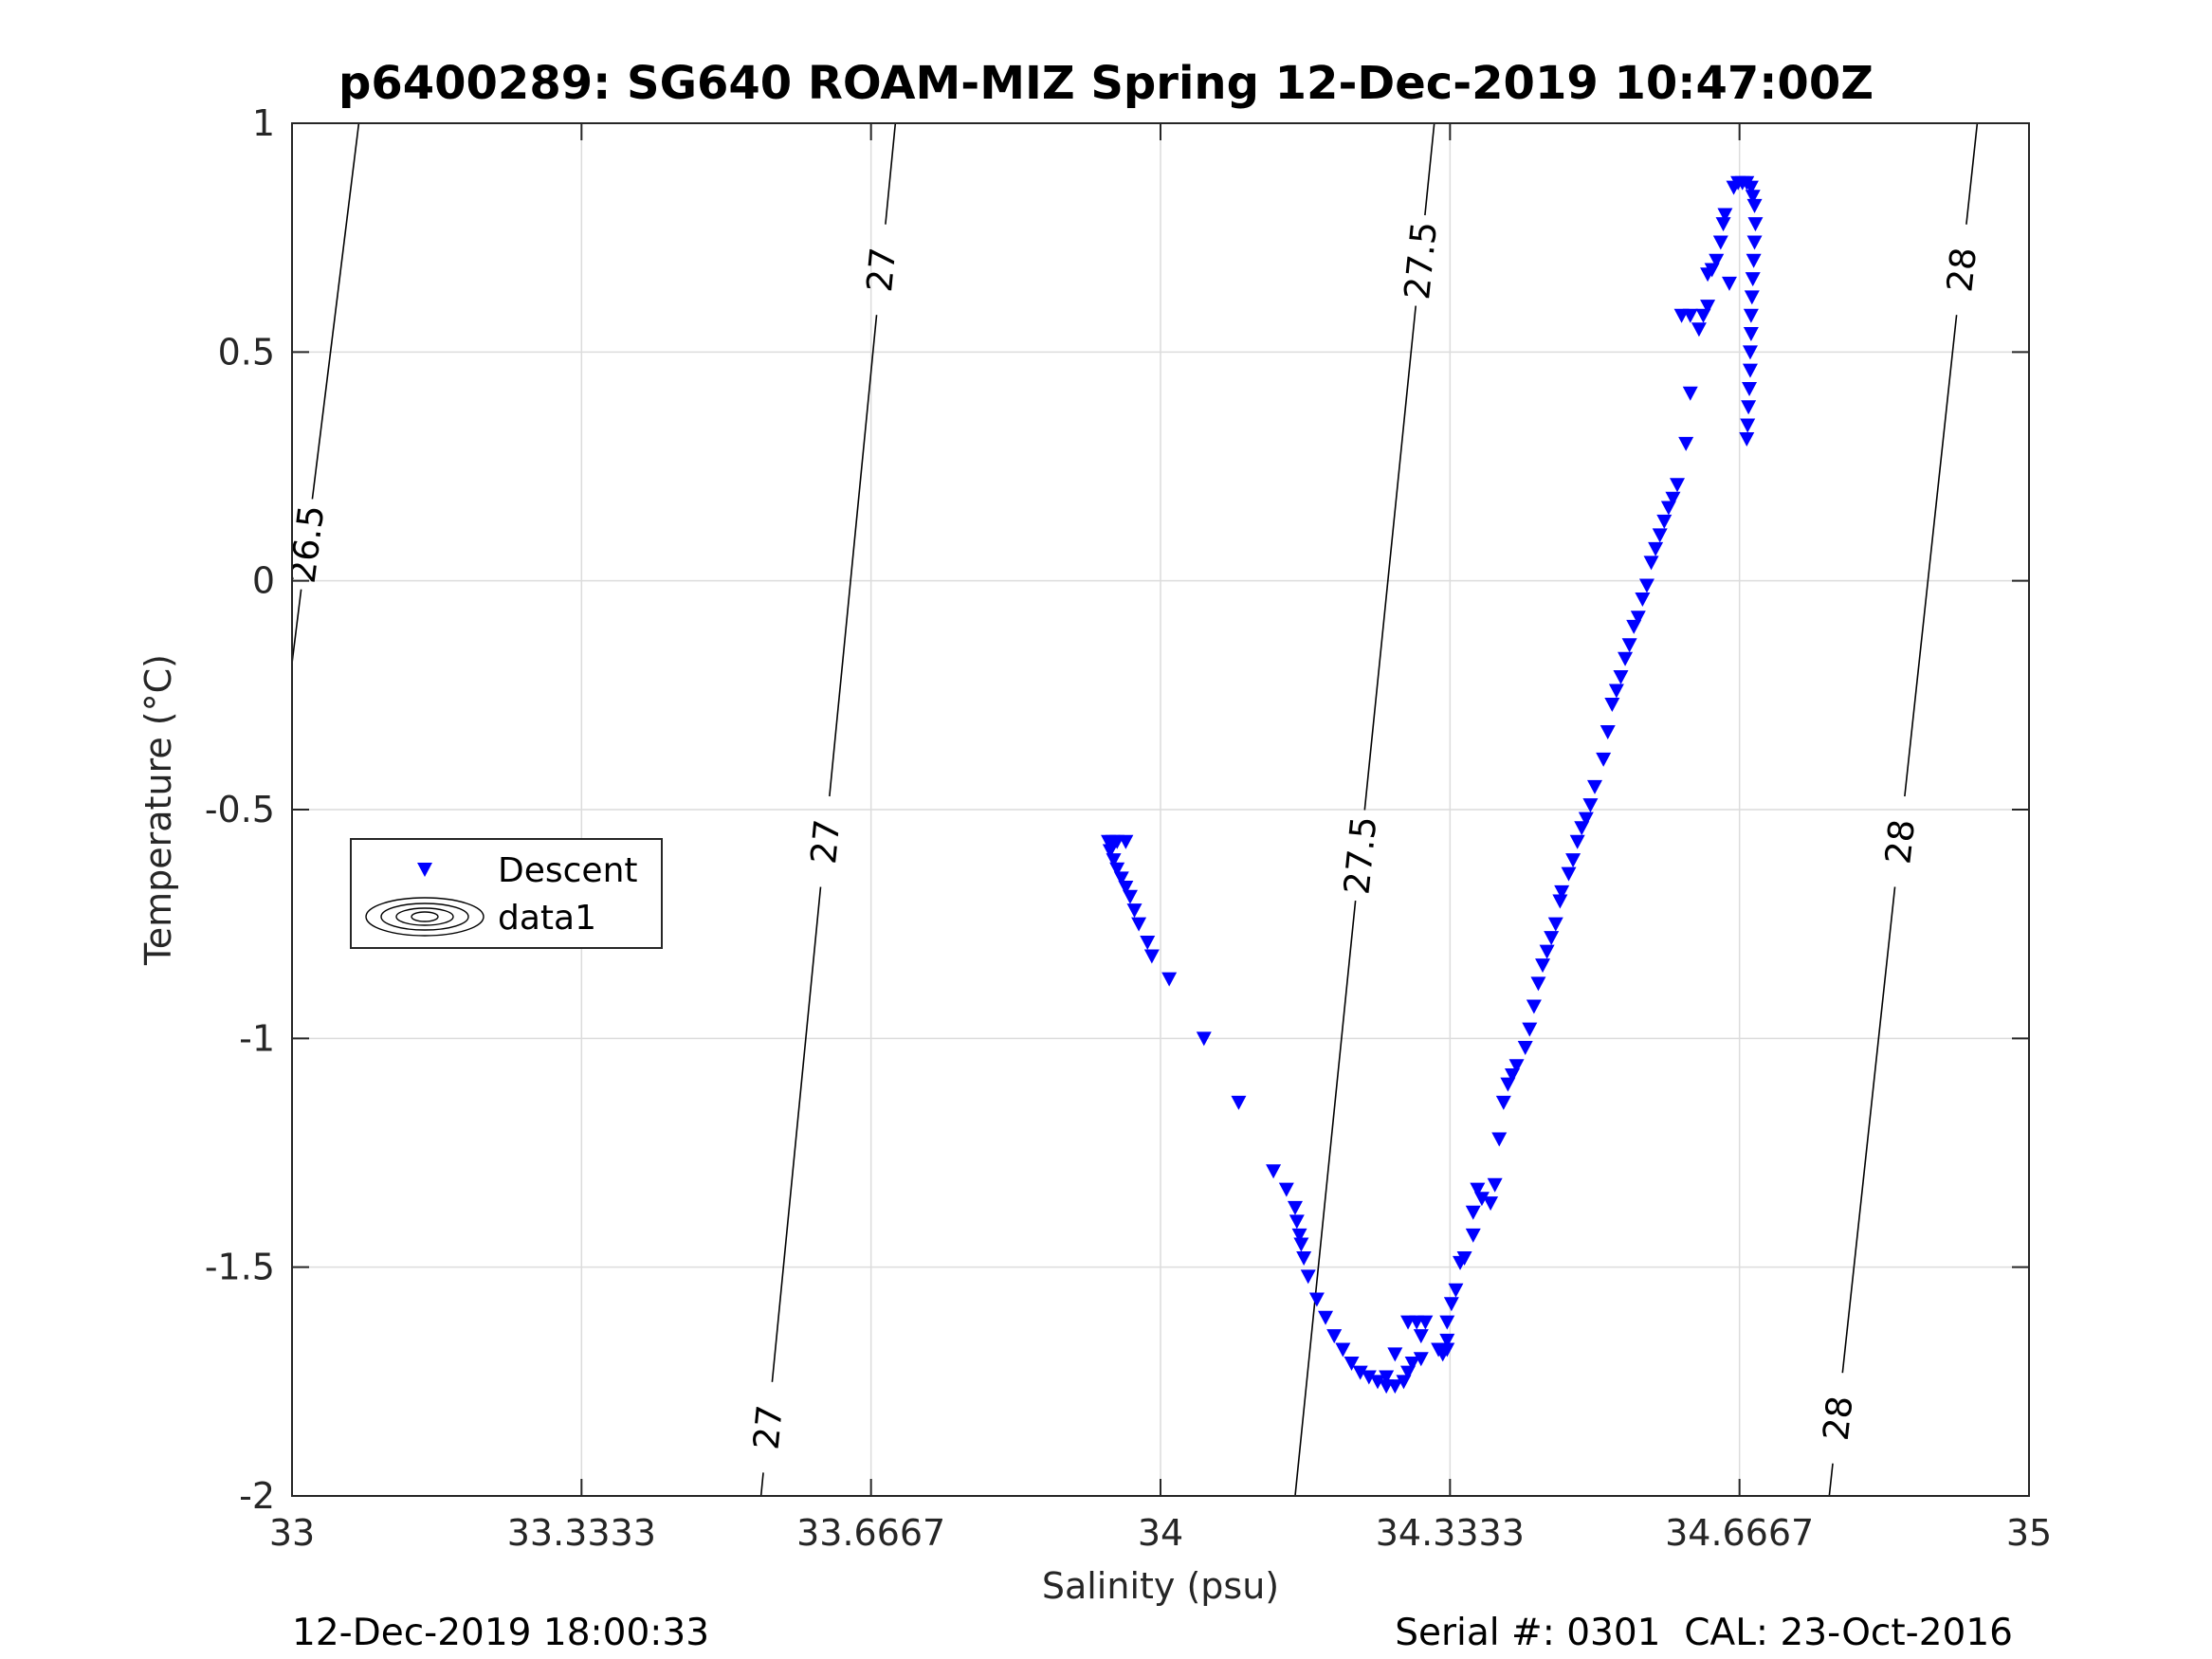 The height and width of the screenshot is (1659, 2212). I want to click on y-tick-label: -2, so click(257, 1496).